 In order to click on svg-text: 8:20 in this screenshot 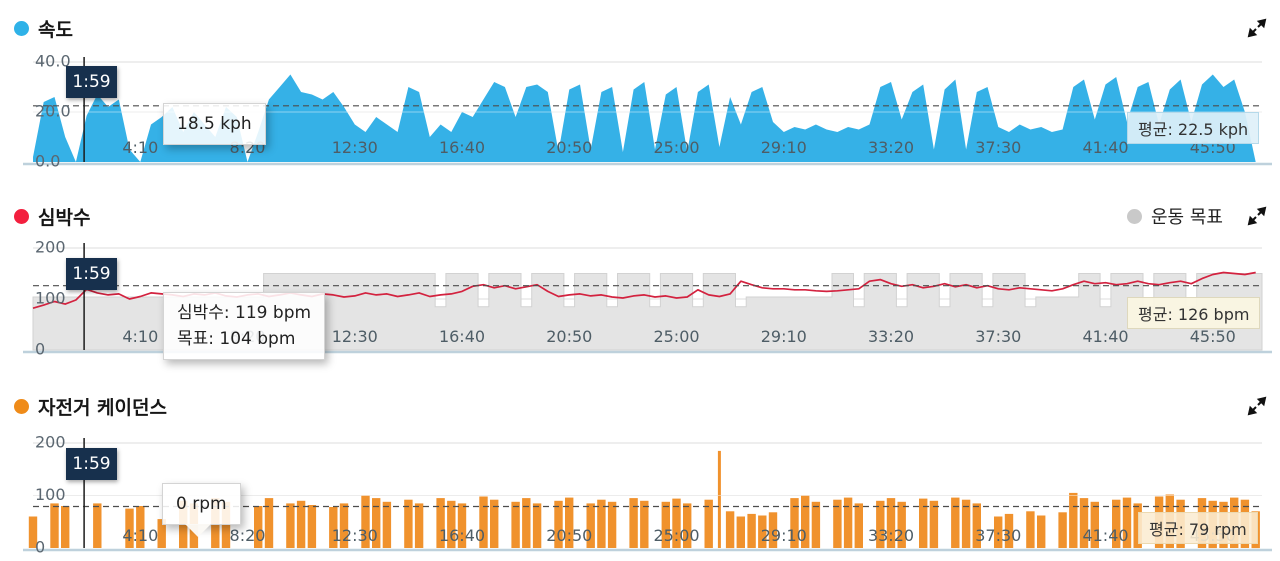, I will do `click(248, 535)`.